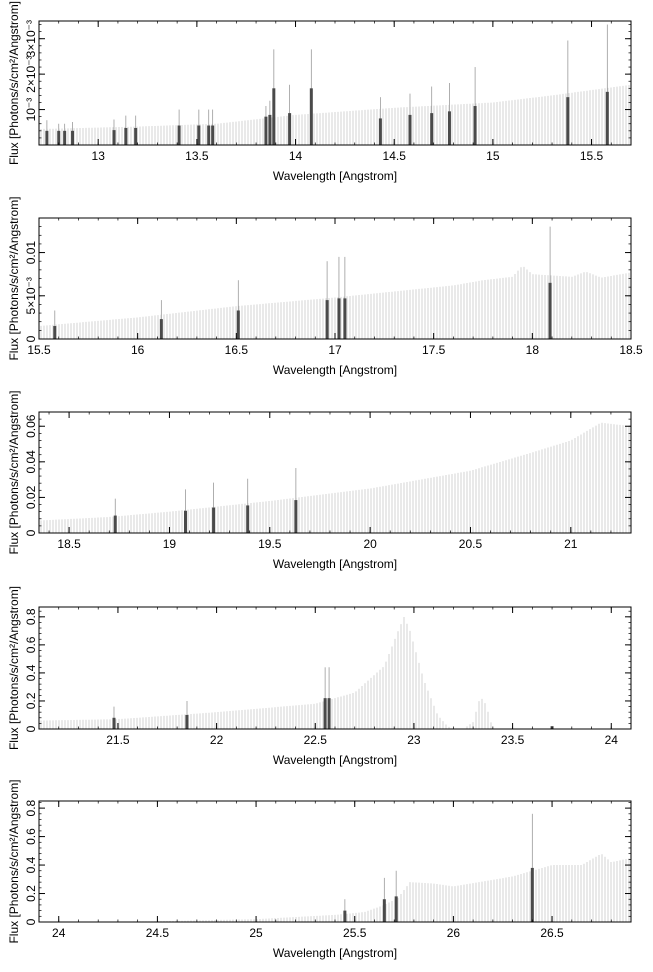 This screenshot has height=972, width=653. Describe the element at coordinates (31, 73) in the screenshot. I see `y-tick-label: 2×10⁻³` at that location.